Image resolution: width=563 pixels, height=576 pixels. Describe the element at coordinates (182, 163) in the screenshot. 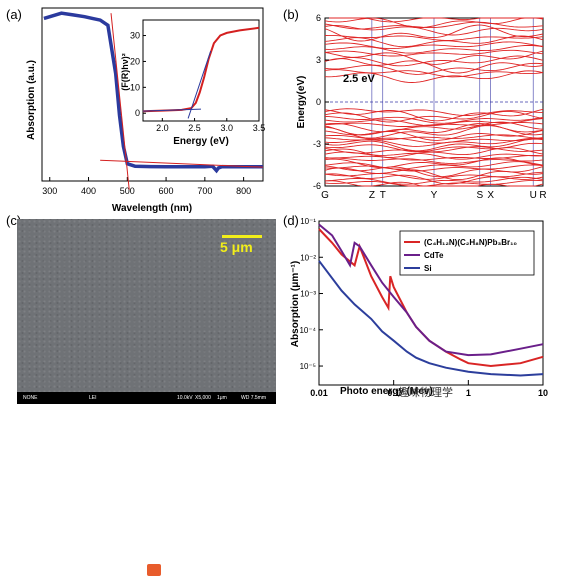

I see `baseline-line` at that location.